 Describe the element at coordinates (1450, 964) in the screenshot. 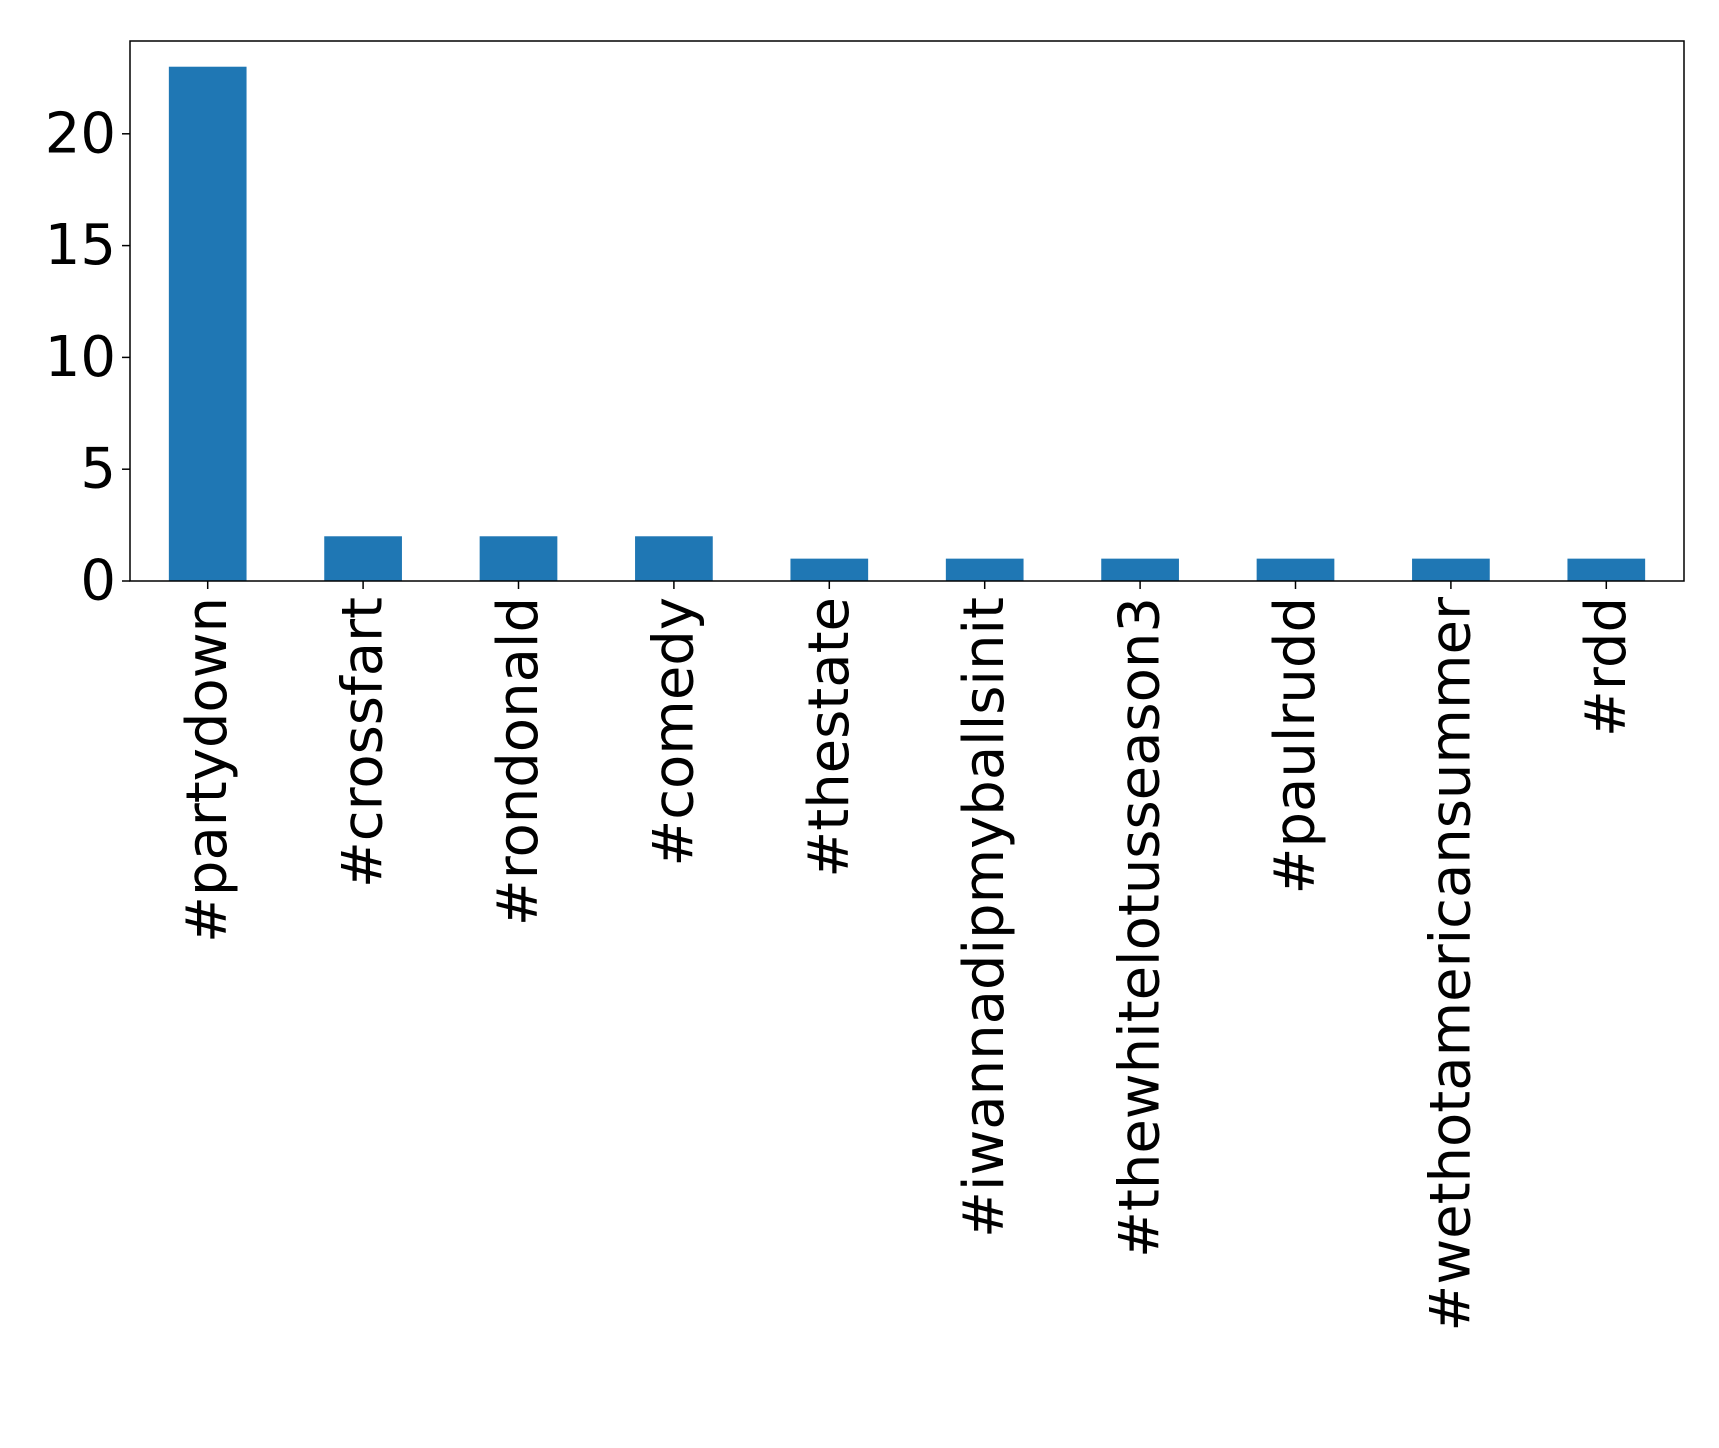

I see `x-tick-label: #wethotamericansummer` at that location.